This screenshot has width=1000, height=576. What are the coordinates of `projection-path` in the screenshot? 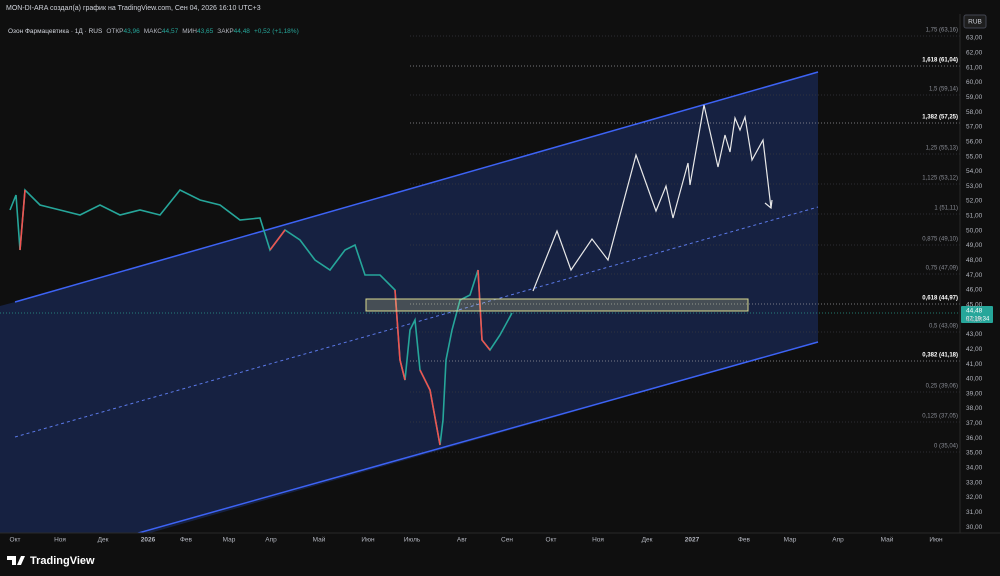 It's located at (652, 198).